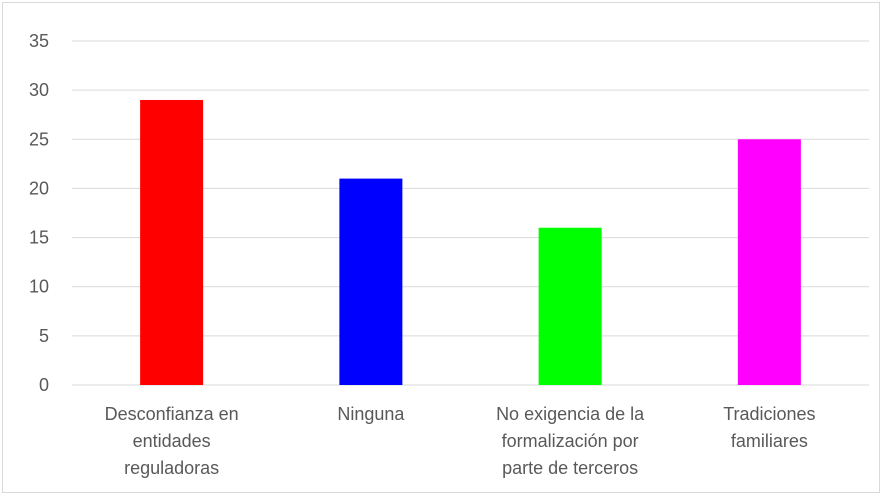 This screenshot has height=497, width=884. I want to click on category-label-line: entidades, so click(172, 441).